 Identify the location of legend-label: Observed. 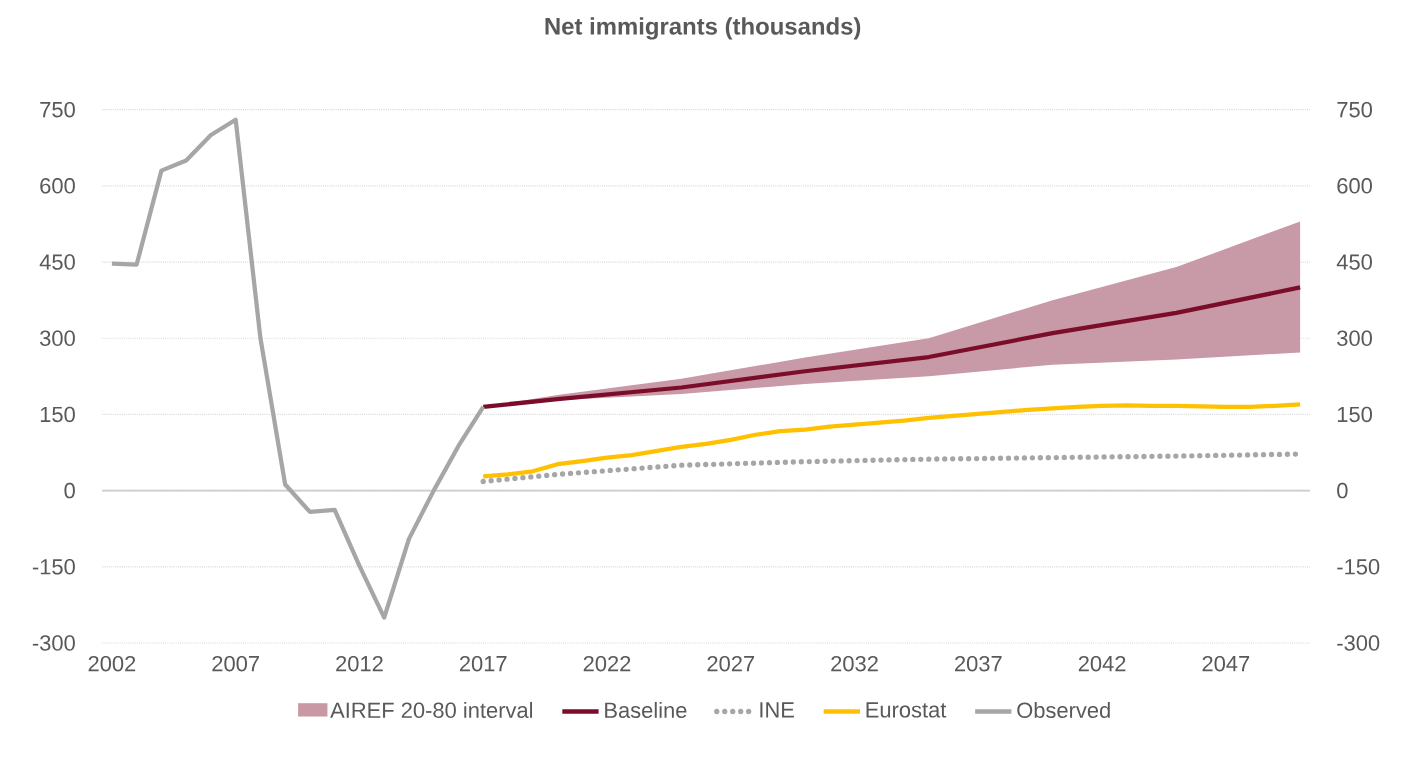
(1063, 710).